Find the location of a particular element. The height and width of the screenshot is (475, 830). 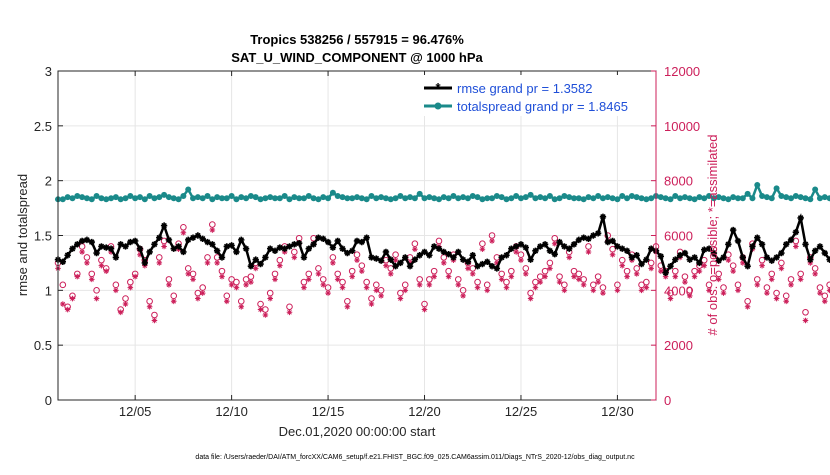

x-tick-label: 12/15 is located at coordinates (328, 411).